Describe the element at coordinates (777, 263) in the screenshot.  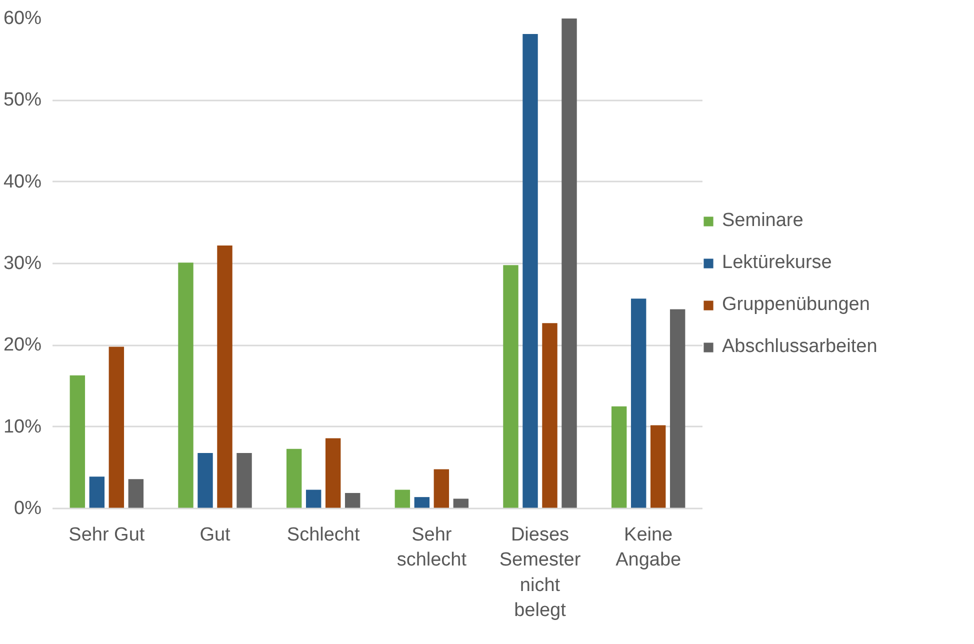
I see `legend-label: Lektürekurse` at that location.